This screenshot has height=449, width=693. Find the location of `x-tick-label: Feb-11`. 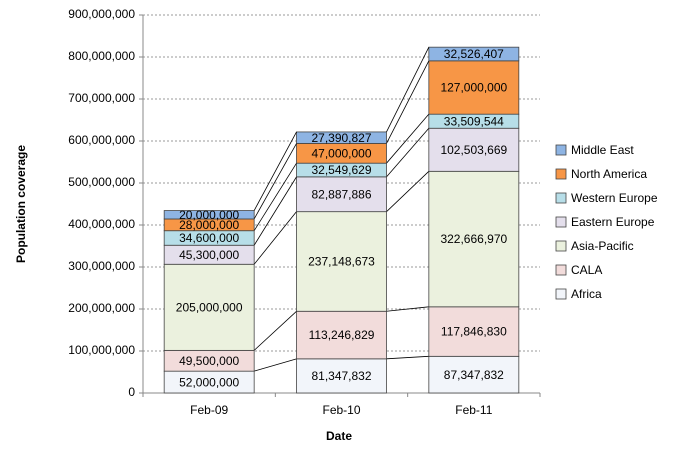

x-tick-label: Feb-11 is located at coordinates (473, 410).